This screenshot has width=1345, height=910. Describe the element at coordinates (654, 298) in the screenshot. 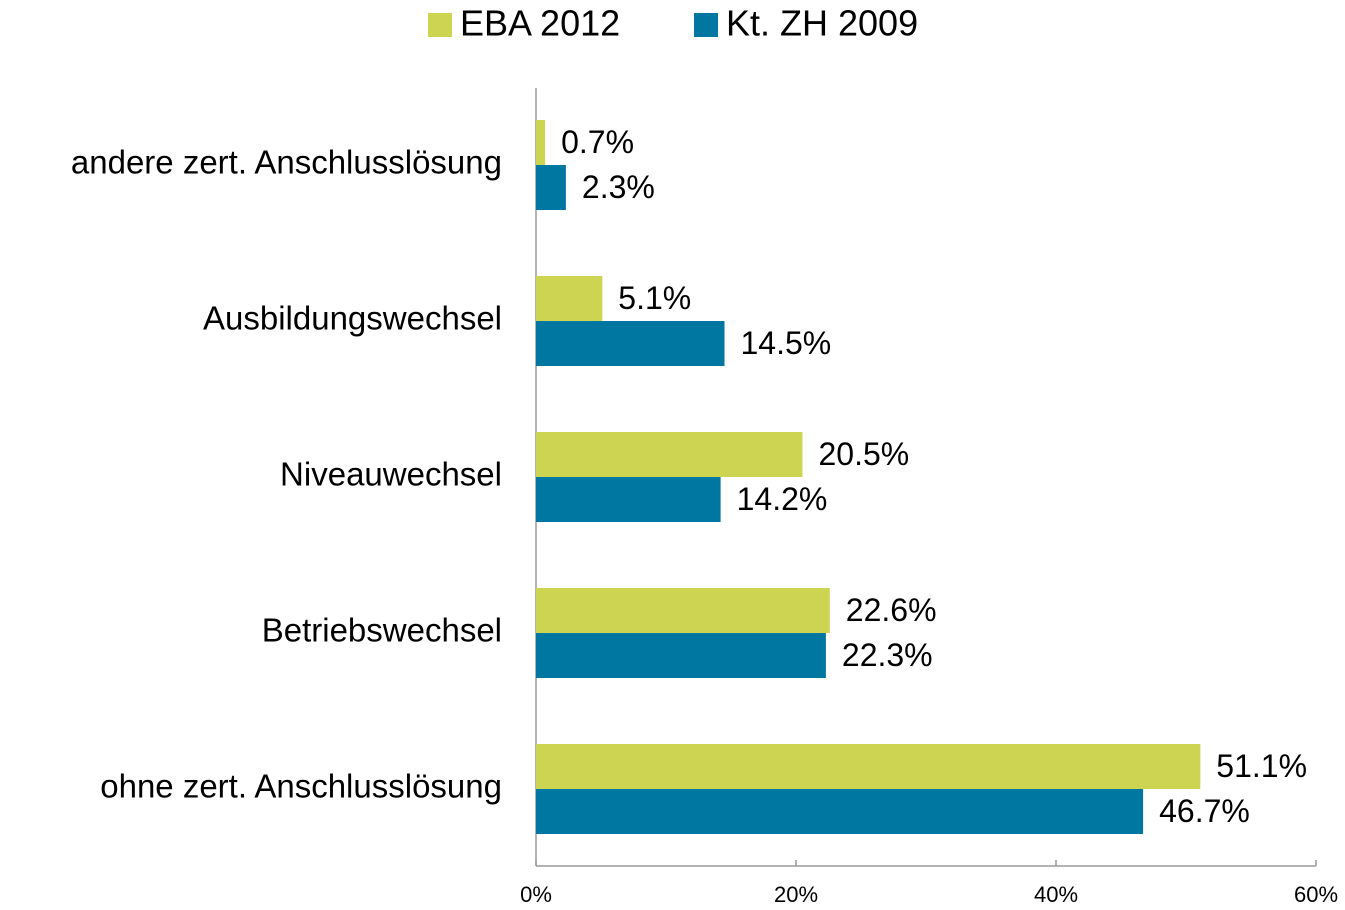

I see `value-label: 5.1%` at that location.